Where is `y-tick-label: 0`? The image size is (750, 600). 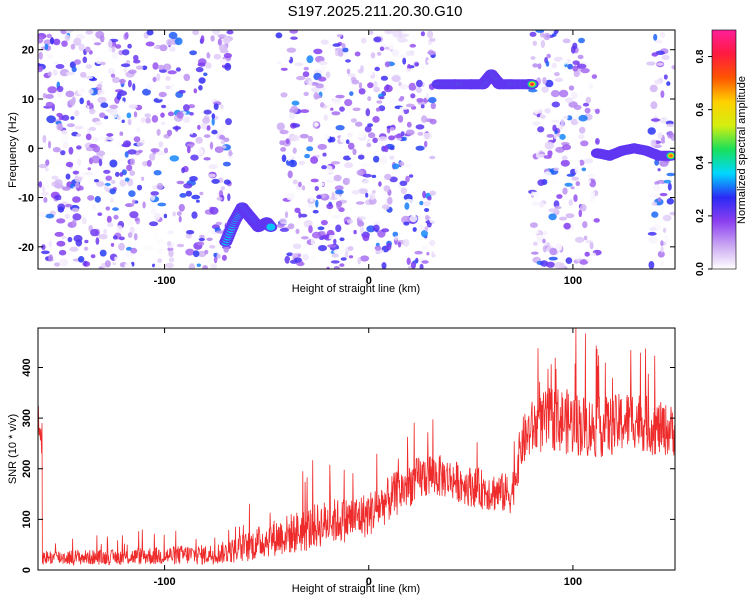 y-tick-label: 0 is located at coordinates (27, 570).